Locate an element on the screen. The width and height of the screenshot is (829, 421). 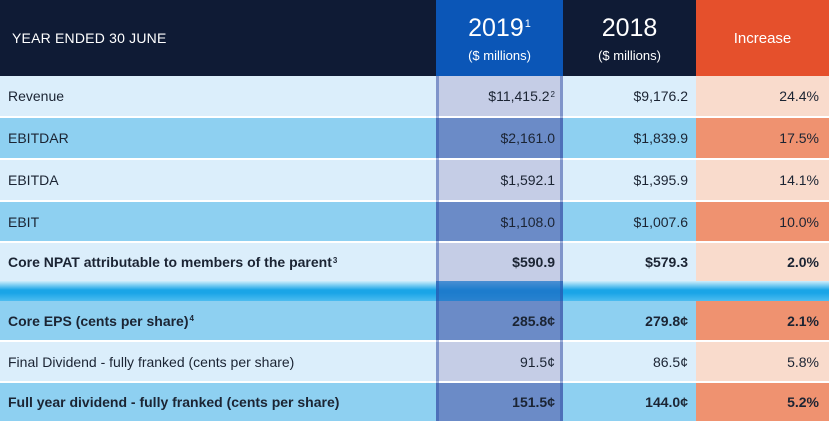
row-value-2018: $9,176.2 is located at coordinates (629, 96).